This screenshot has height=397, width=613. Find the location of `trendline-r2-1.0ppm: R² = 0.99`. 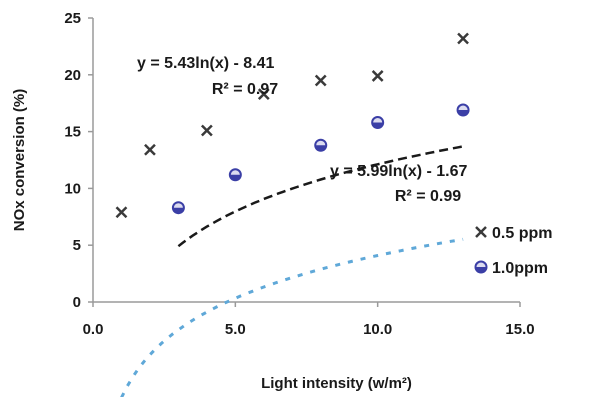

trendline-r2-1.0ppm: R² = 0.99 is located at coordinates (428, 196).